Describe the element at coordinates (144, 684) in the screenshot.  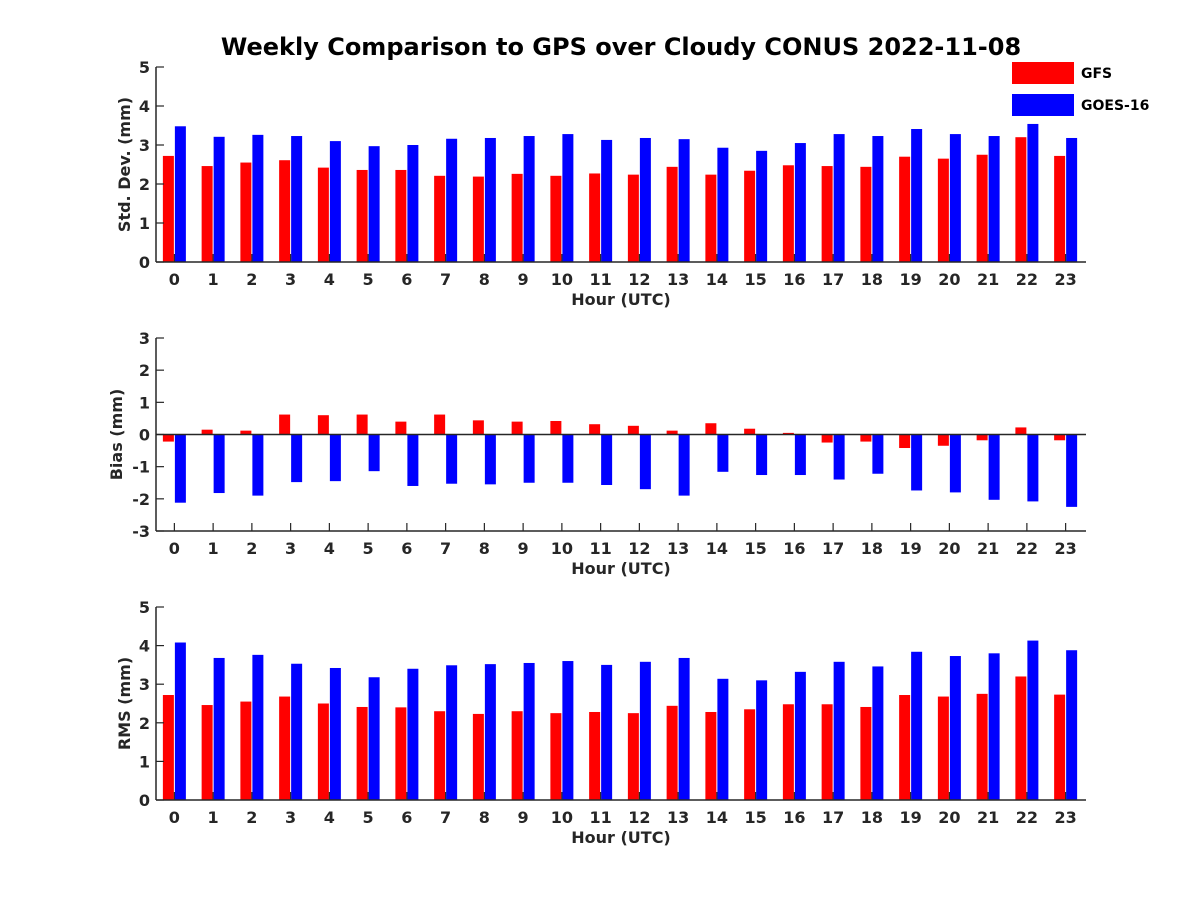
I see `y-tick-label: 3` at that location.